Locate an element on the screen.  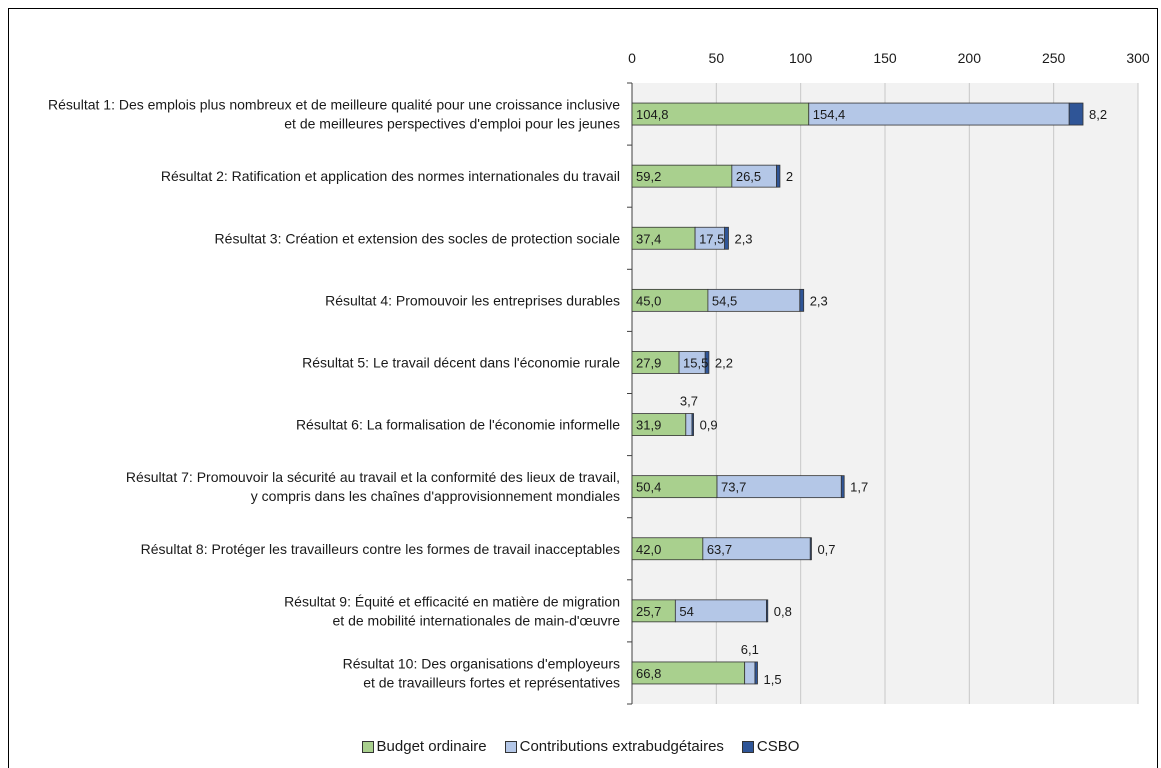
legend-item: CSBO is located at coordinates (770, 746).